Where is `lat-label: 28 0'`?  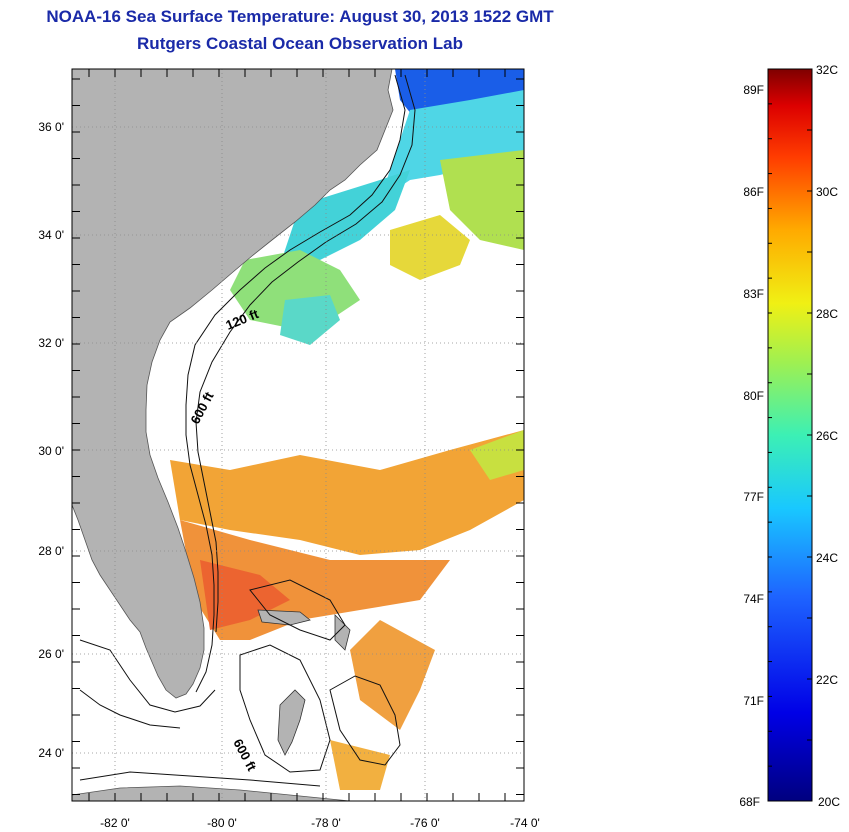 lat-label: 28 0' is located at coordinates (51, 551).